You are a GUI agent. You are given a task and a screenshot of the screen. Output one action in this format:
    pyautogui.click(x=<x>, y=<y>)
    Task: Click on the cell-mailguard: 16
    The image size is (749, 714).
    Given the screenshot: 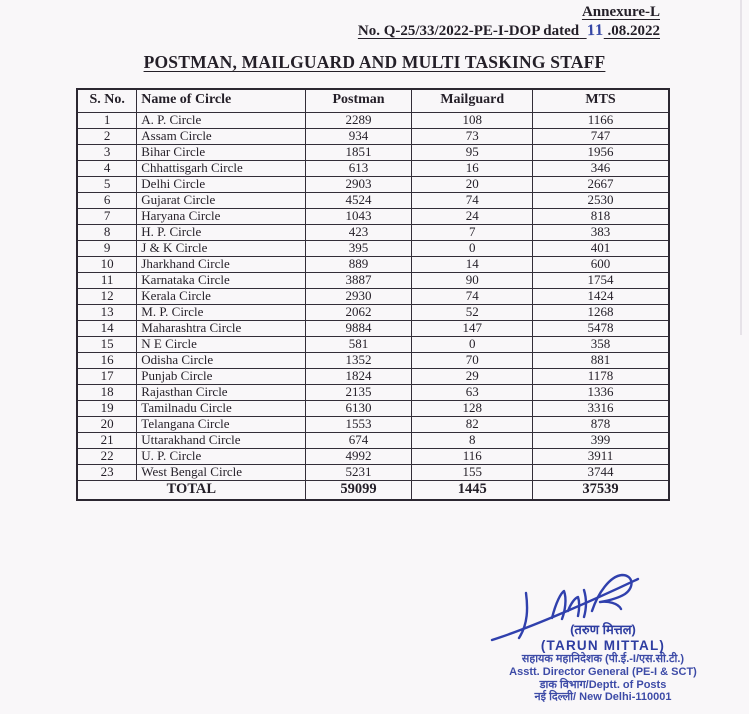 What is the action you would take?
    pyautogui.click(x=472, y=168)
    